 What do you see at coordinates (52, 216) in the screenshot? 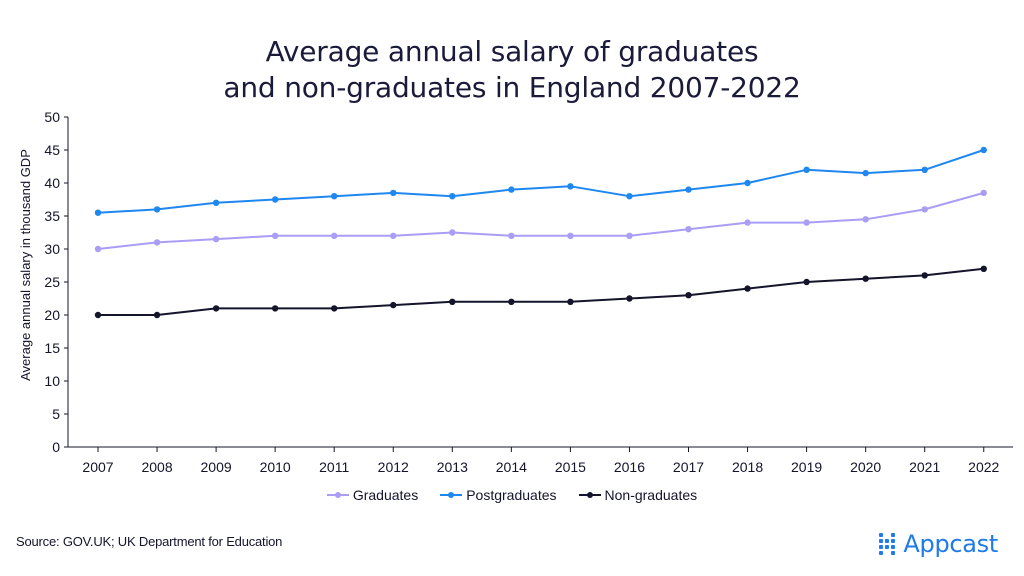
I see `y-tick-label: 35` at bounding box center [52, 216].